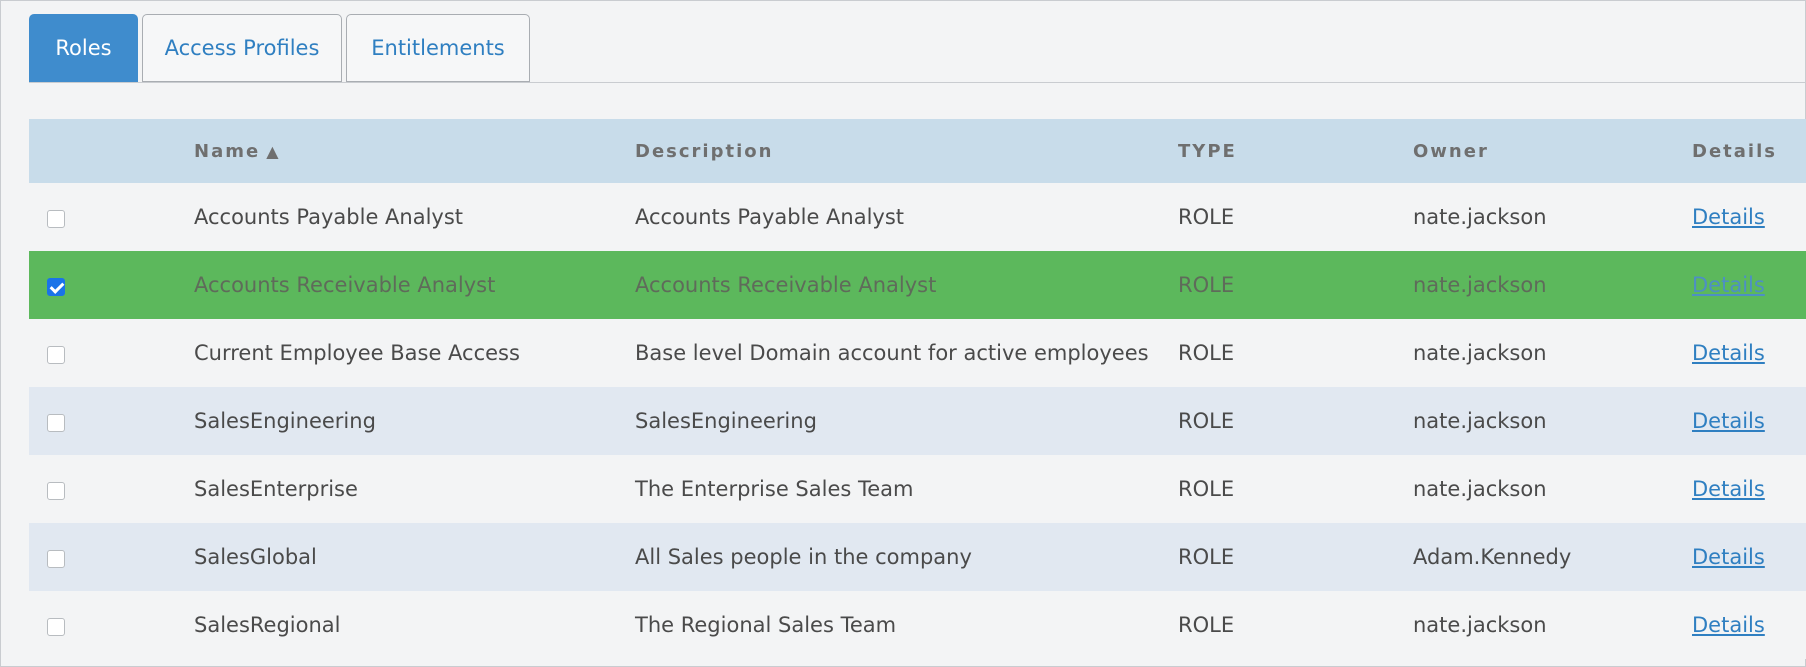 This screenshot has height=667, width=1806. Describe the element at coordinates (276, 489) in the screenshot. I see `role-name: SalesEnterprise` at that location.